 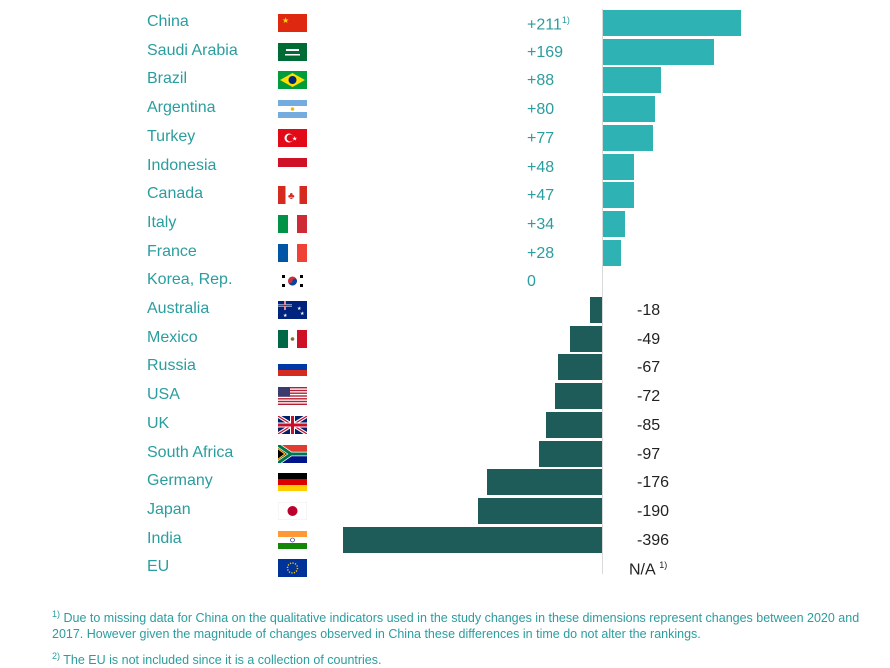 What do you see at coordinates (190, 280) in the screenshot?
I see `country-label-korea-rep: Korea, Rep.` at bounding box center [190, 280].